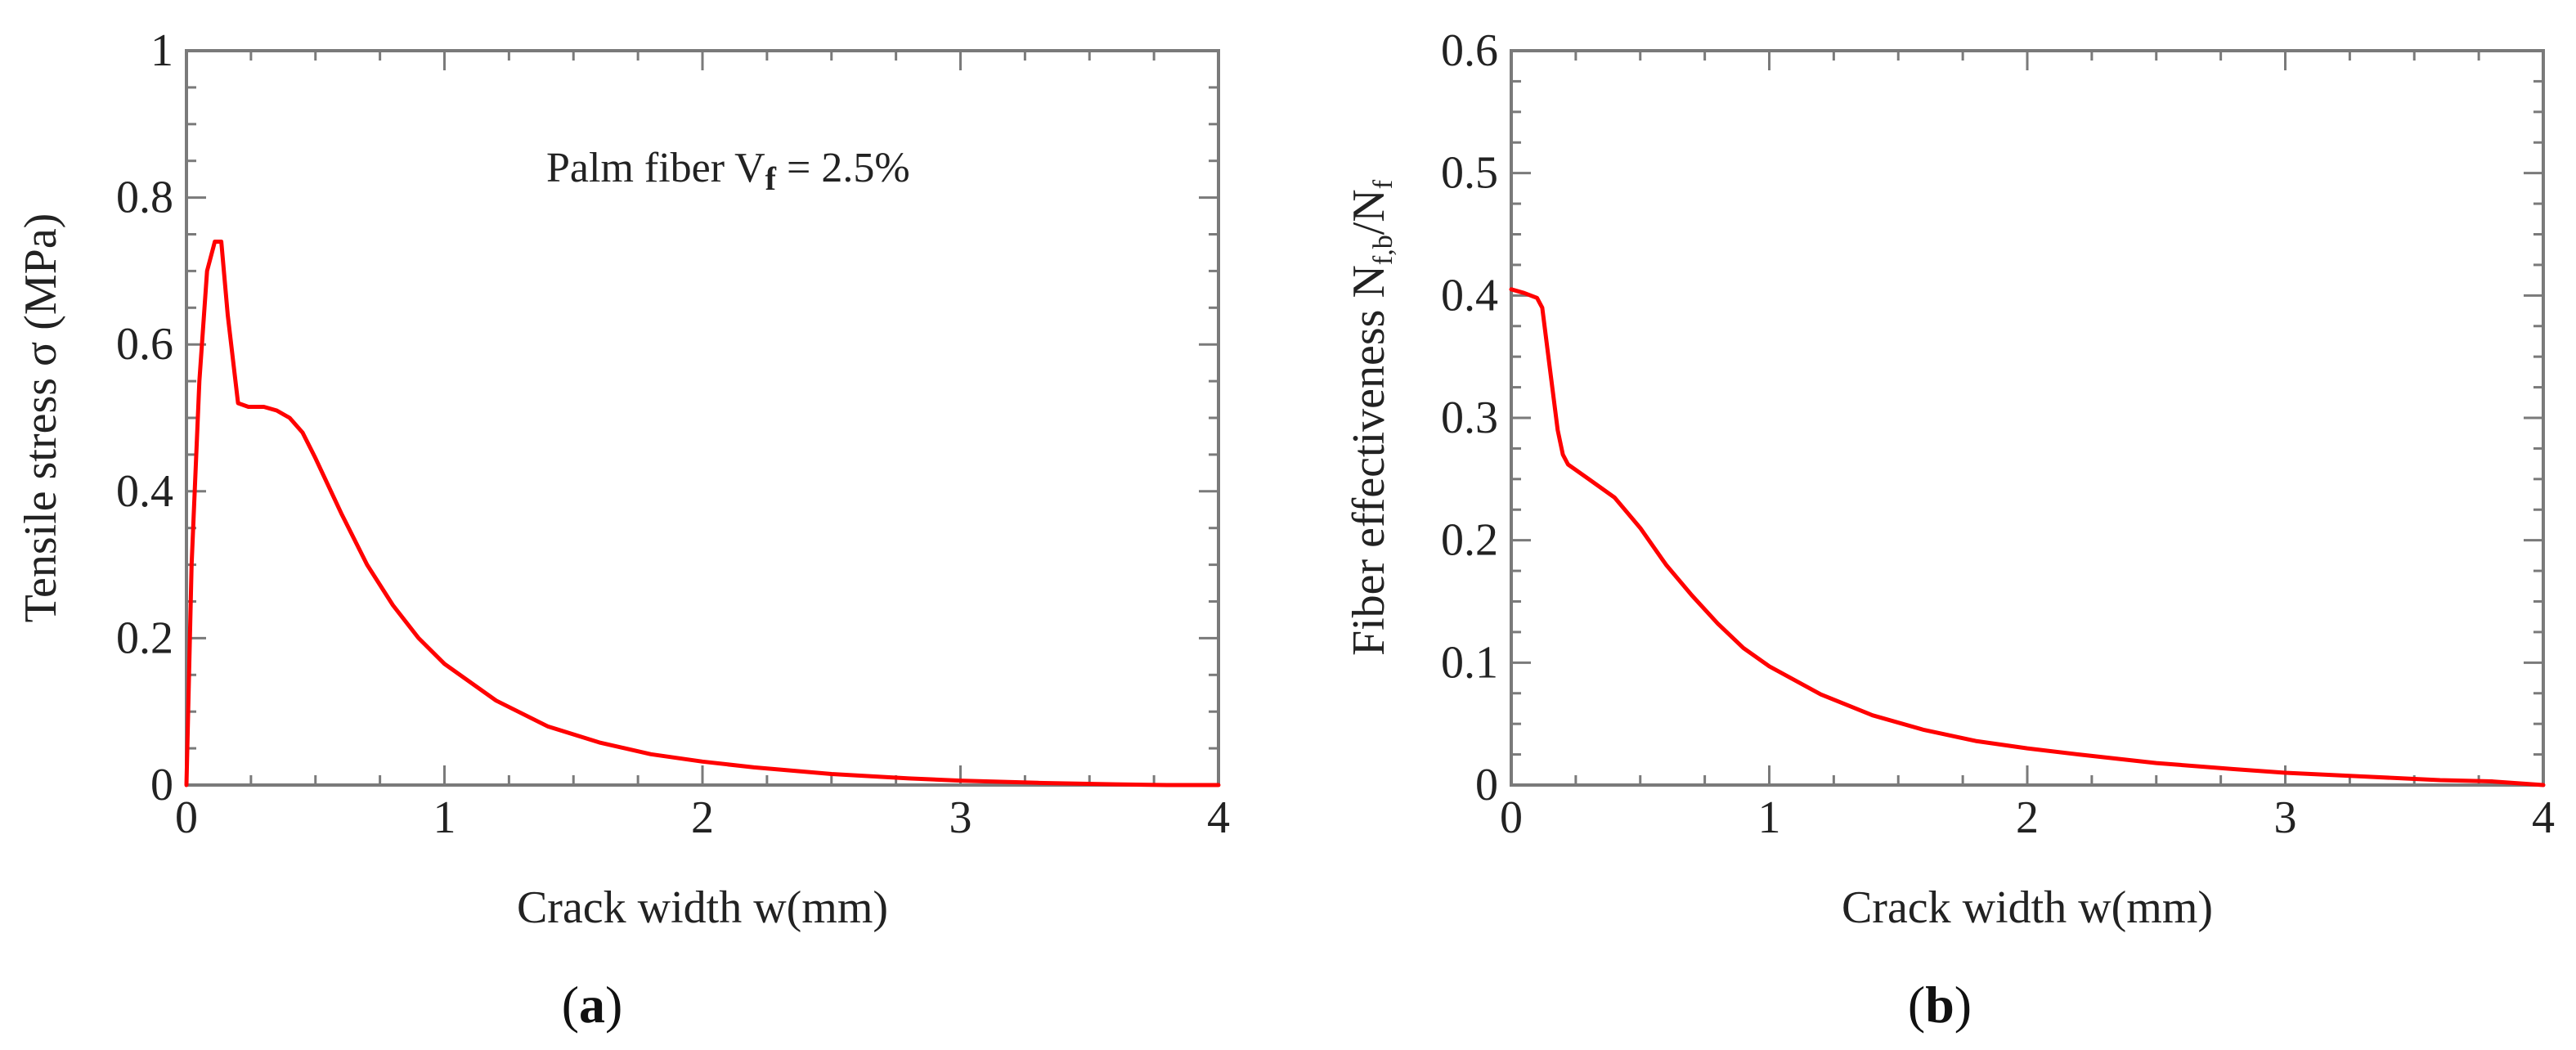 This screenshot has height=1050, width=2576. Describe the element at coordinates (843, 168) in the screenshot. I see `panel-a-annotation-suffix: = 2.5%` at that location.